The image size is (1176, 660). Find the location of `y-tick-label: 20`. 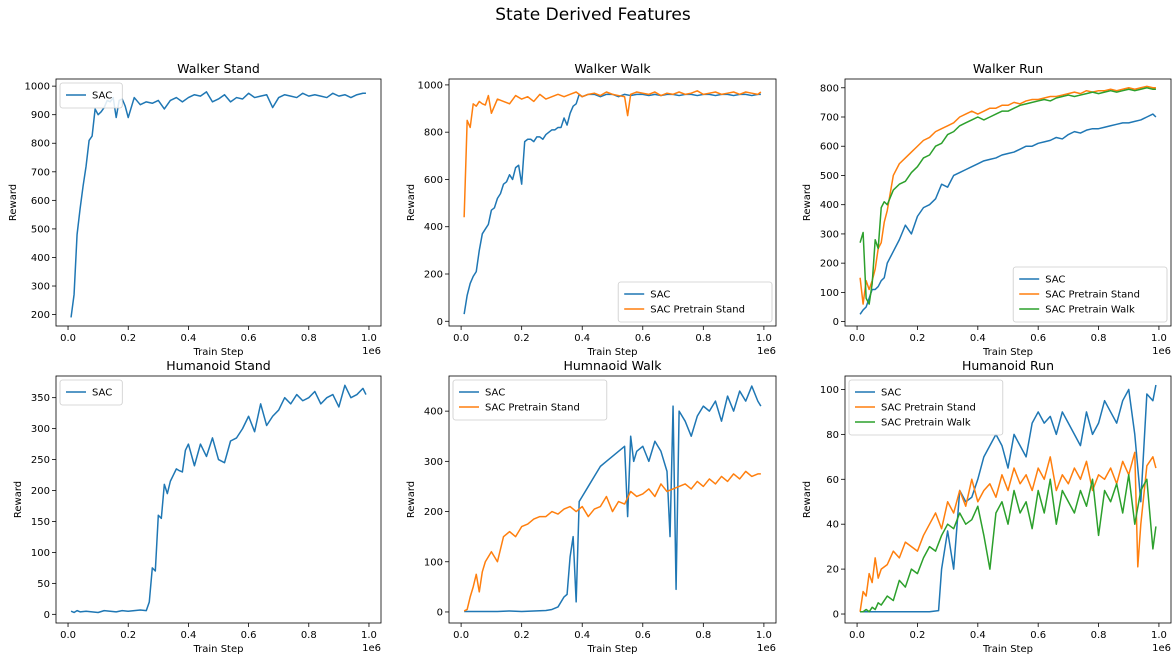

y-tick-label: 20 is located at coordinates (832, 570).